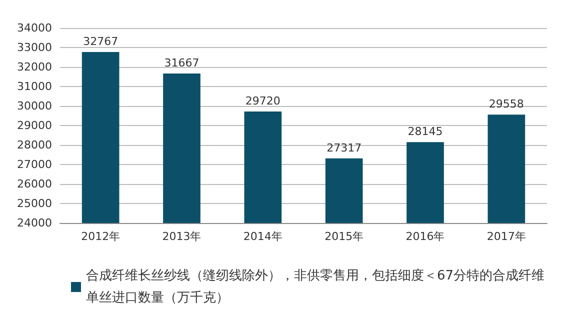 The image size is (571, 328). What do you see at coordinates (315, 287) in the screenshot?
I see `legend-label: 合成纤维长丝纱线（缝纫线除外），非供零售用，包括细度＜67分特的合成纤维单丝进口数量（万千克）` at bounding box center [315, 287].